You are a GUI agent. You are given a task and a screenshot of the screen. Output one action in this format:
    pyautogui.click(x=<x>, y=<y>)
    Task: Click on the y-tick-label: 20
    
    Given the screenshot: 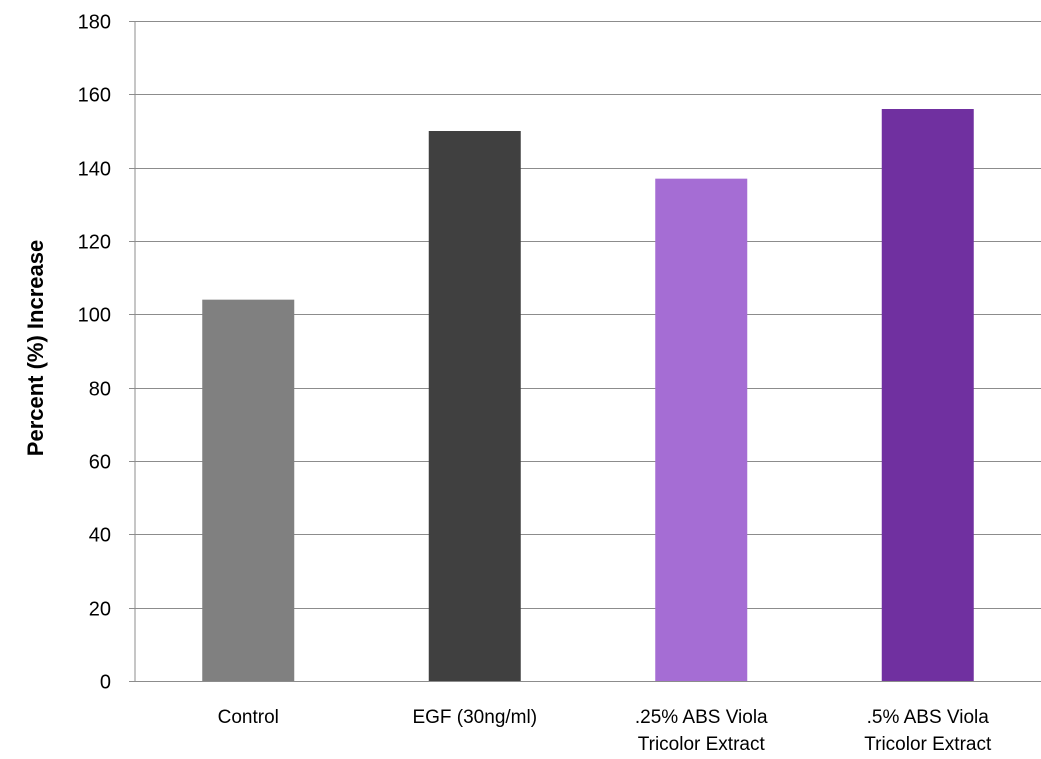 What is the action you would take?
    pyautogui.click(x=100, y=610)
    